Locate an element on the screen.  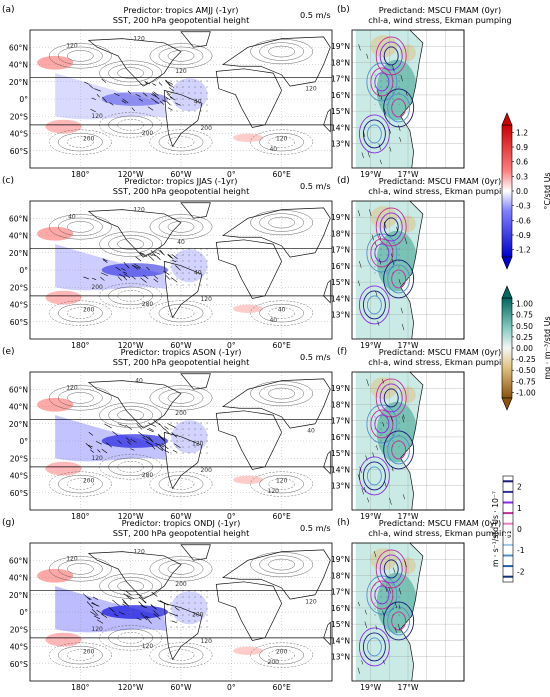
x-tick-label: 60°W is located at coordinates (181, 174).